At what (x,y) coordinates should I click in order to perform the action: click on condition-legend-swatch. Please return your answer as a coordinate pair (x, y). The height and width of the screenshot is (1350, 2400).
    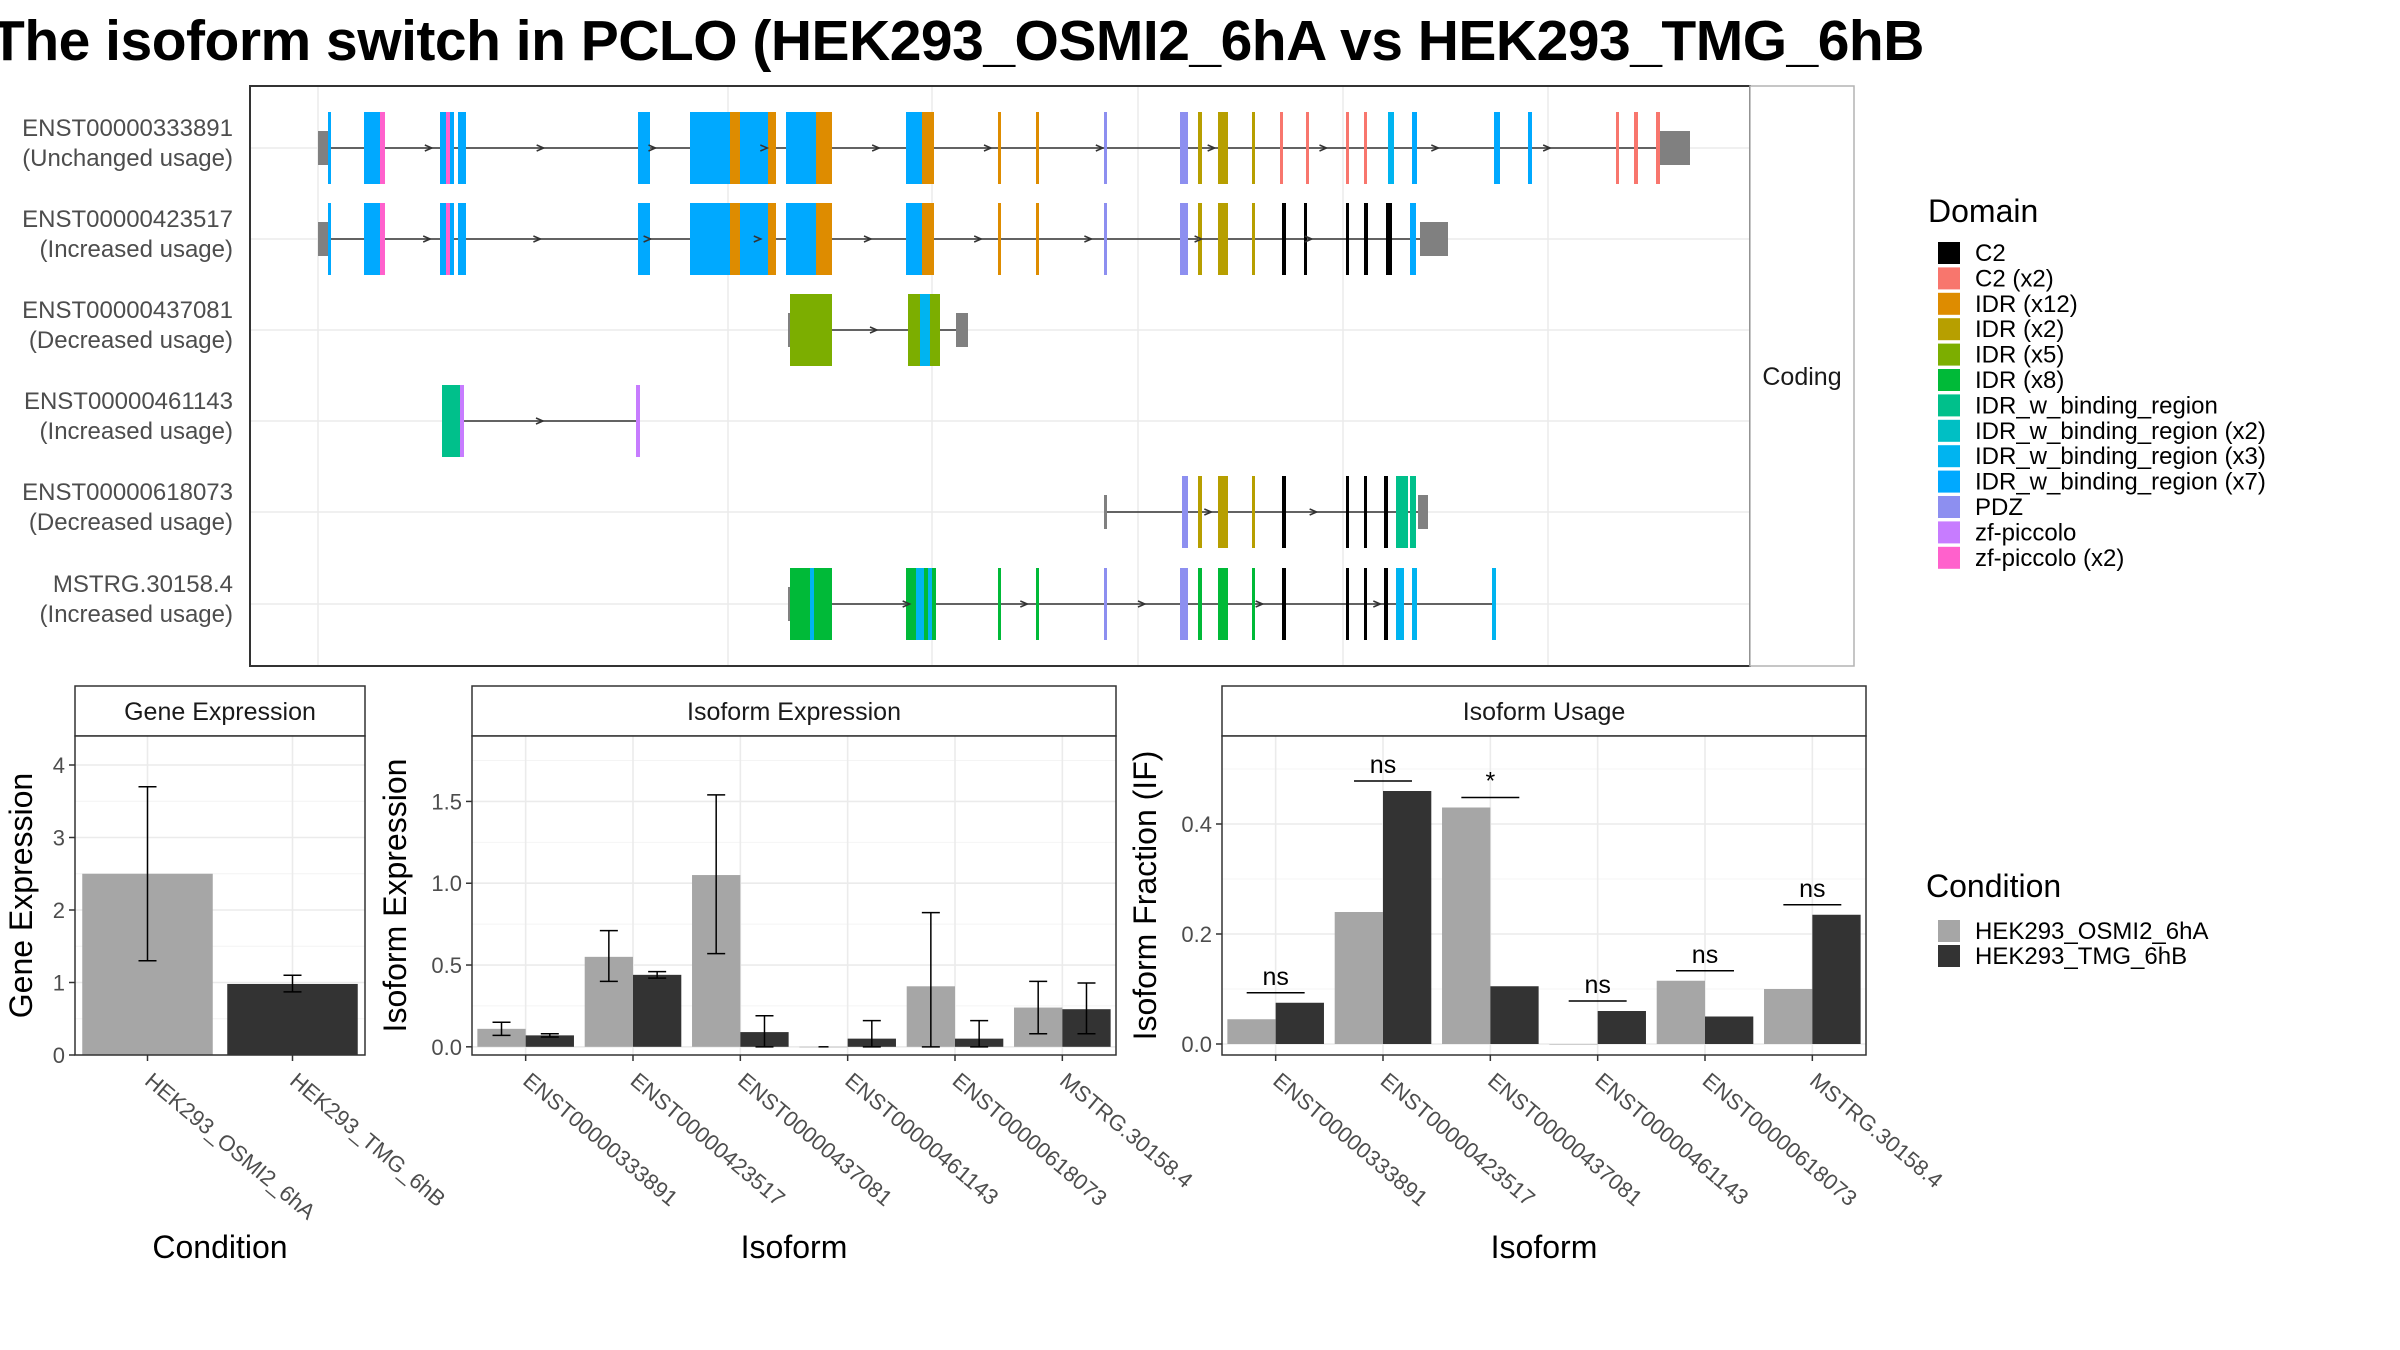
    Looking at the image, I should click on (1949, 931).